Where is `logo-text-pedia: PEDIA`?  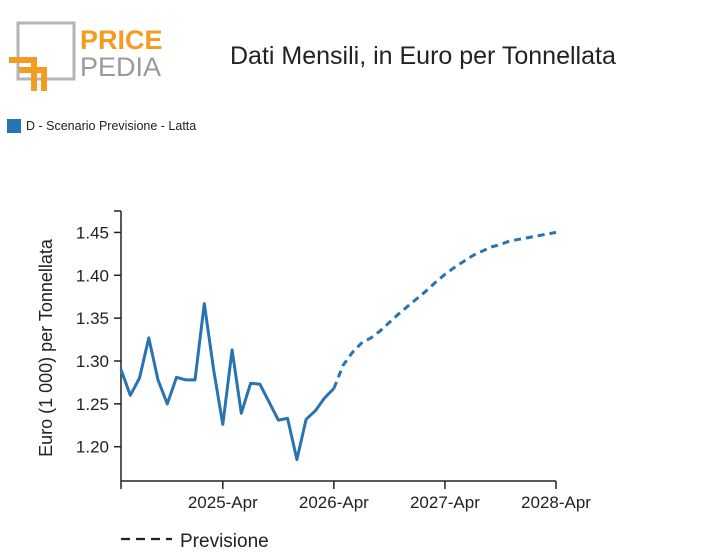 logo-text-pedia: PEDIA is located at coordinates (120, 67).